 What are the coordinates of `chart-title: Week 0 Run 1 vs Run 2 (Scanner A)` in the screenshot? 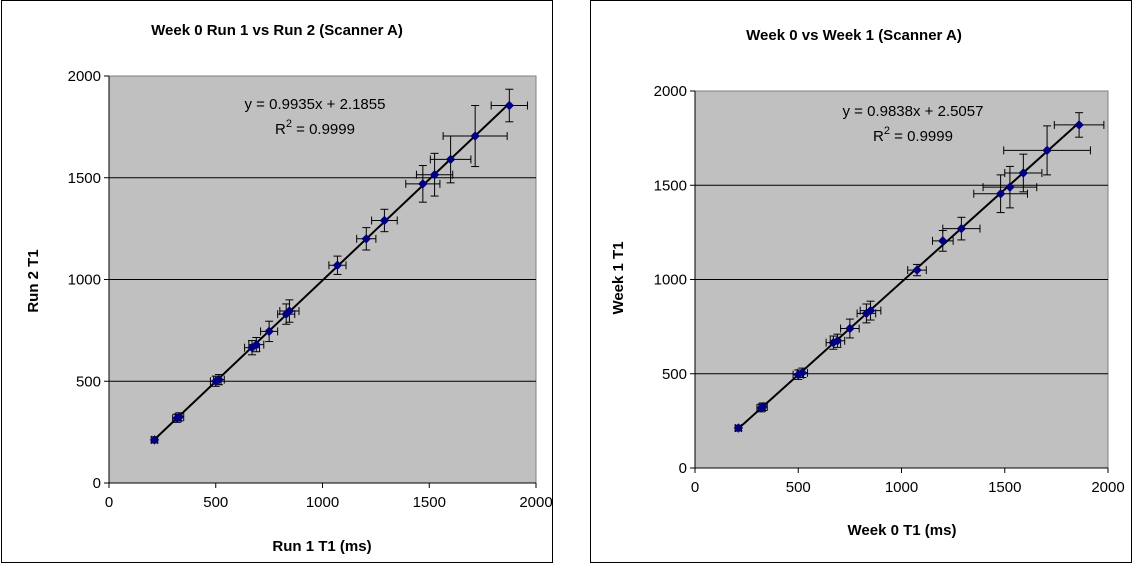 It's located at (277, 30).